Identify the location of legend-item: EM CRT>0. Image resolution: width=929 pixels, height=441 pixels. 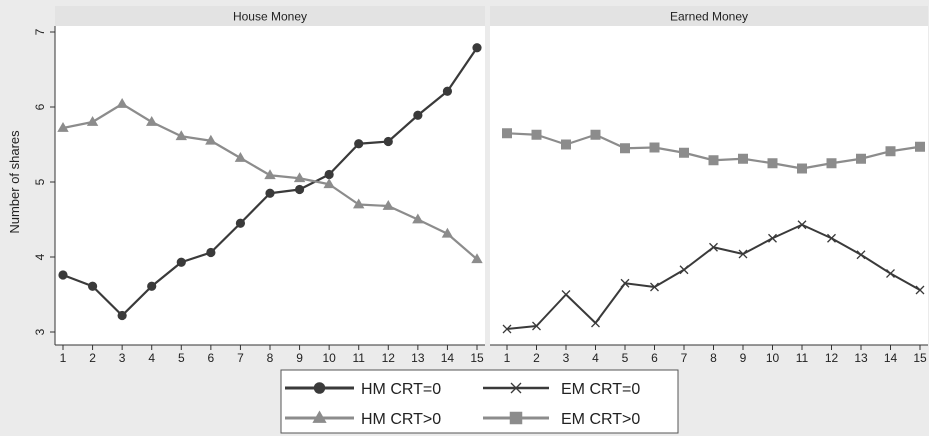
(561, 419).